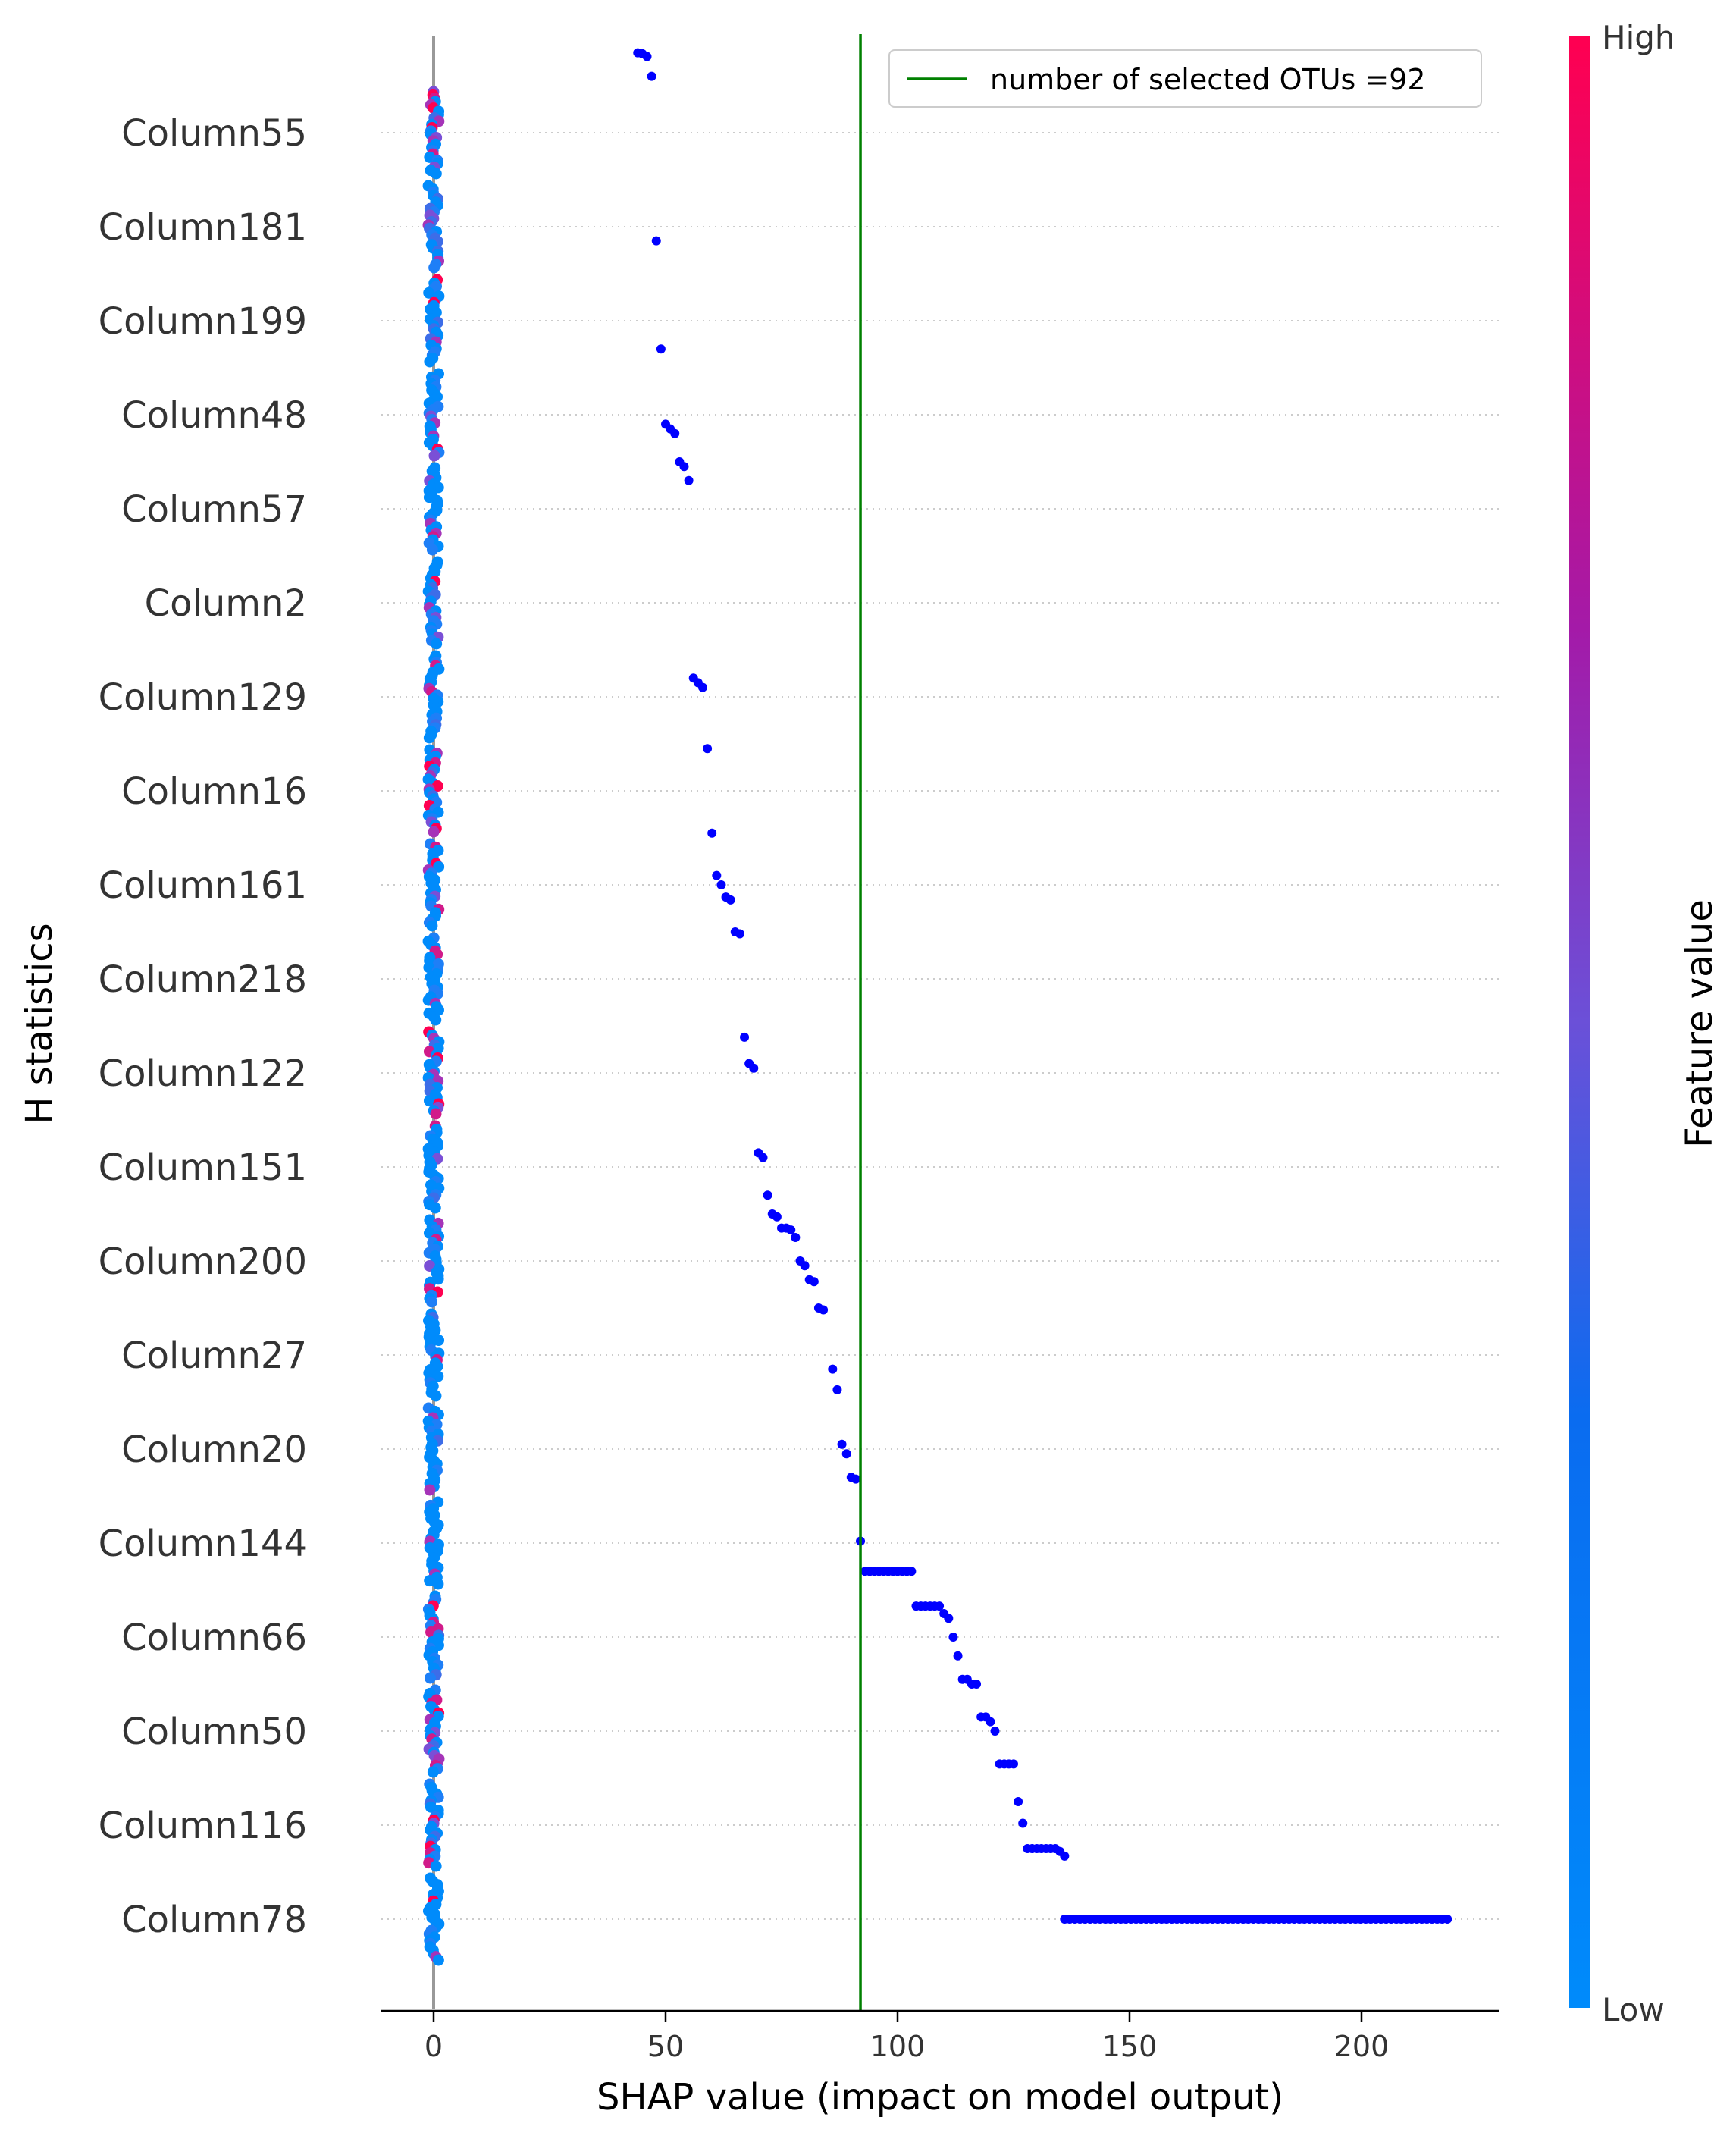 This screenshot has width=1736, height=2136. I want to click on category-label: Column27, so click(214, 1356).